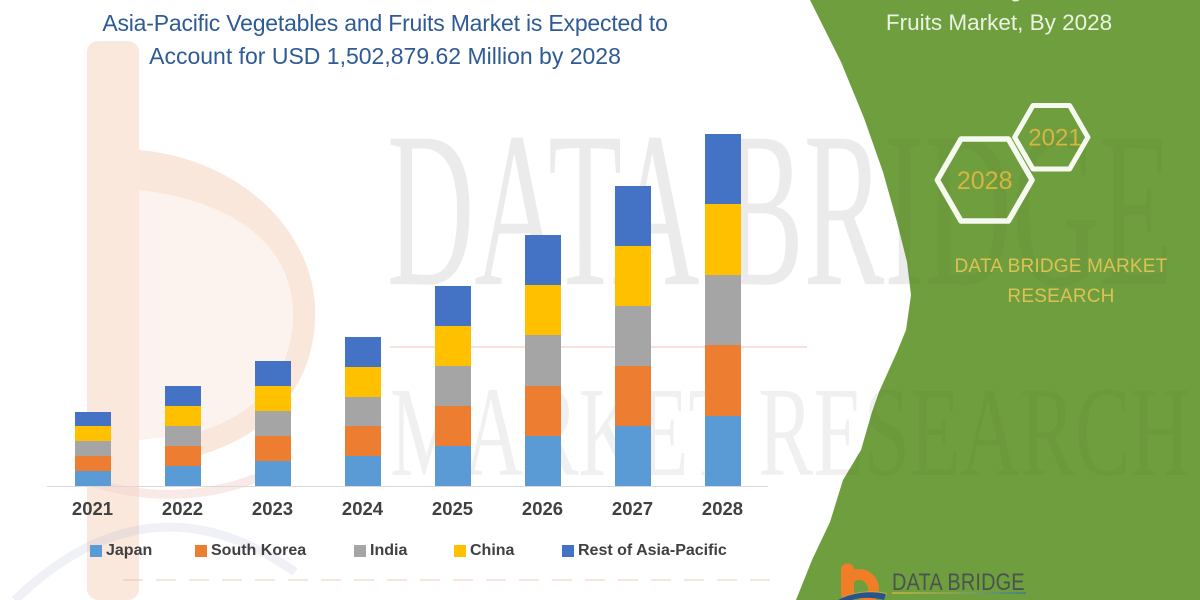 The height and width of the screenshot is (600, 1200). Describe the element at coordinates (1054, 138) in the screenshot. I see `svg-text: 2021` at that location.